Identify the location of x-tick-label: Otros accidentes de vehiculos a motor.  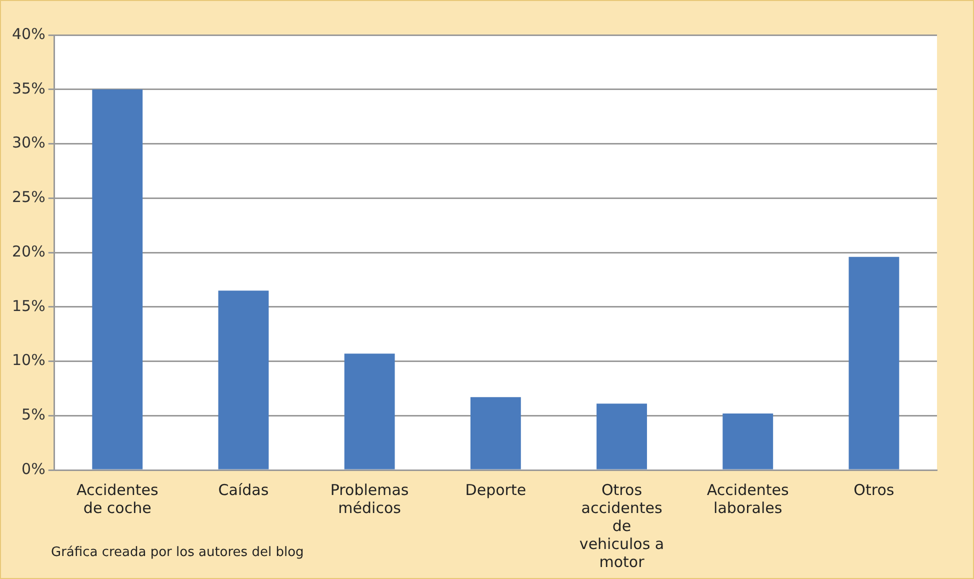
(621, 525).